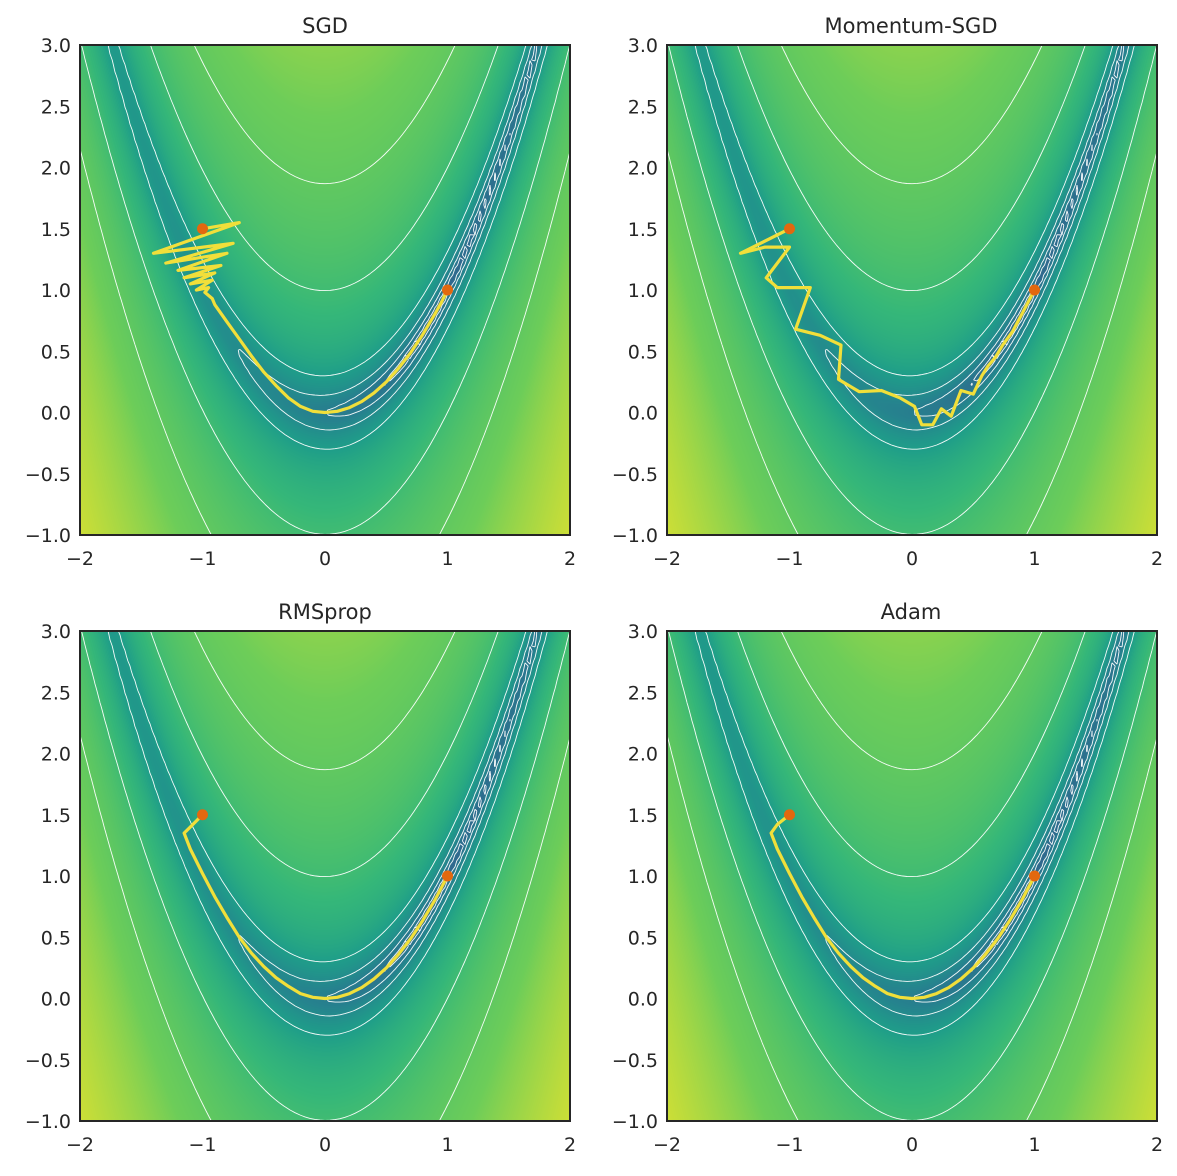 This screenshot has height=1176, width=1177. What do you see at coordinates (910, 26) in the screenshot?
I see `panel-title-momentum-sgd: Momentum-SGD` at bounding box center [910, 26].